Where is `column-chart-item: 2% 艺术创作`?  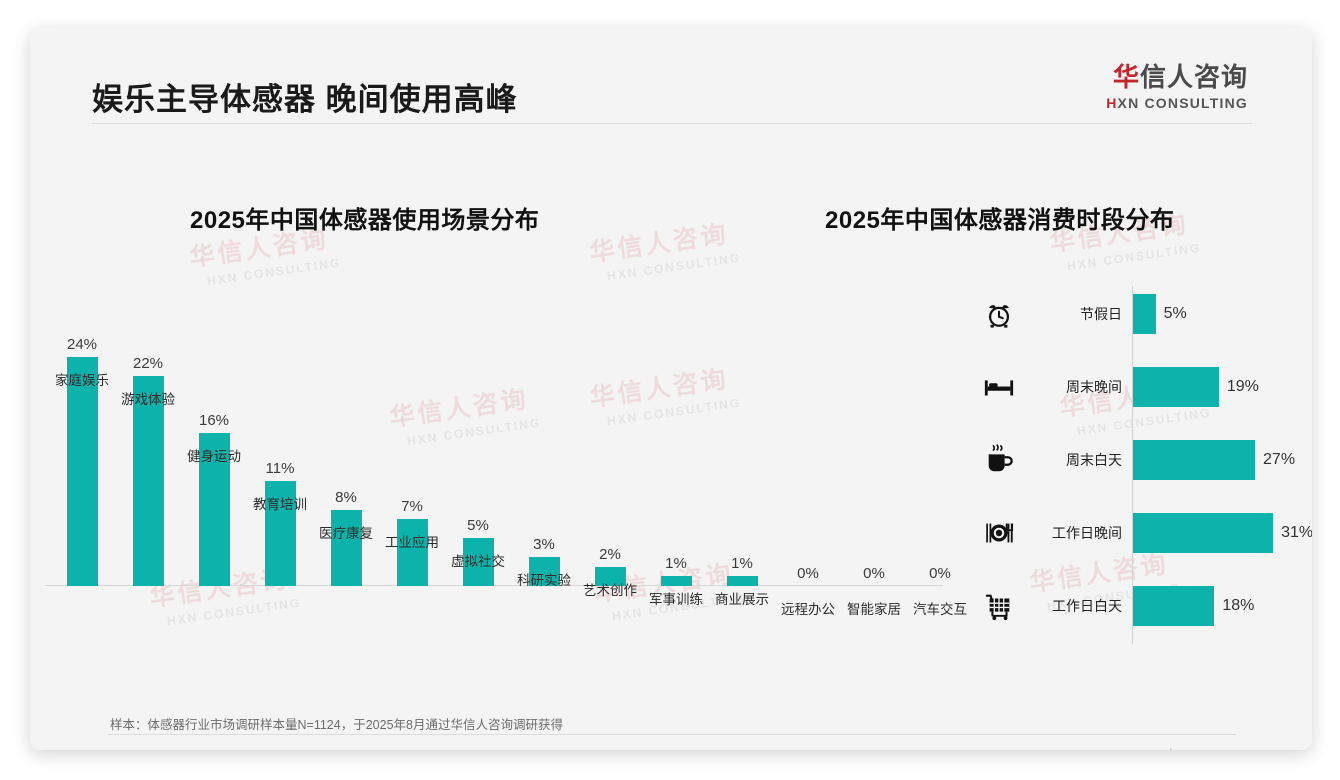 column-chart-item: 2% 艺术创作 is located at coordinates (610, 572).